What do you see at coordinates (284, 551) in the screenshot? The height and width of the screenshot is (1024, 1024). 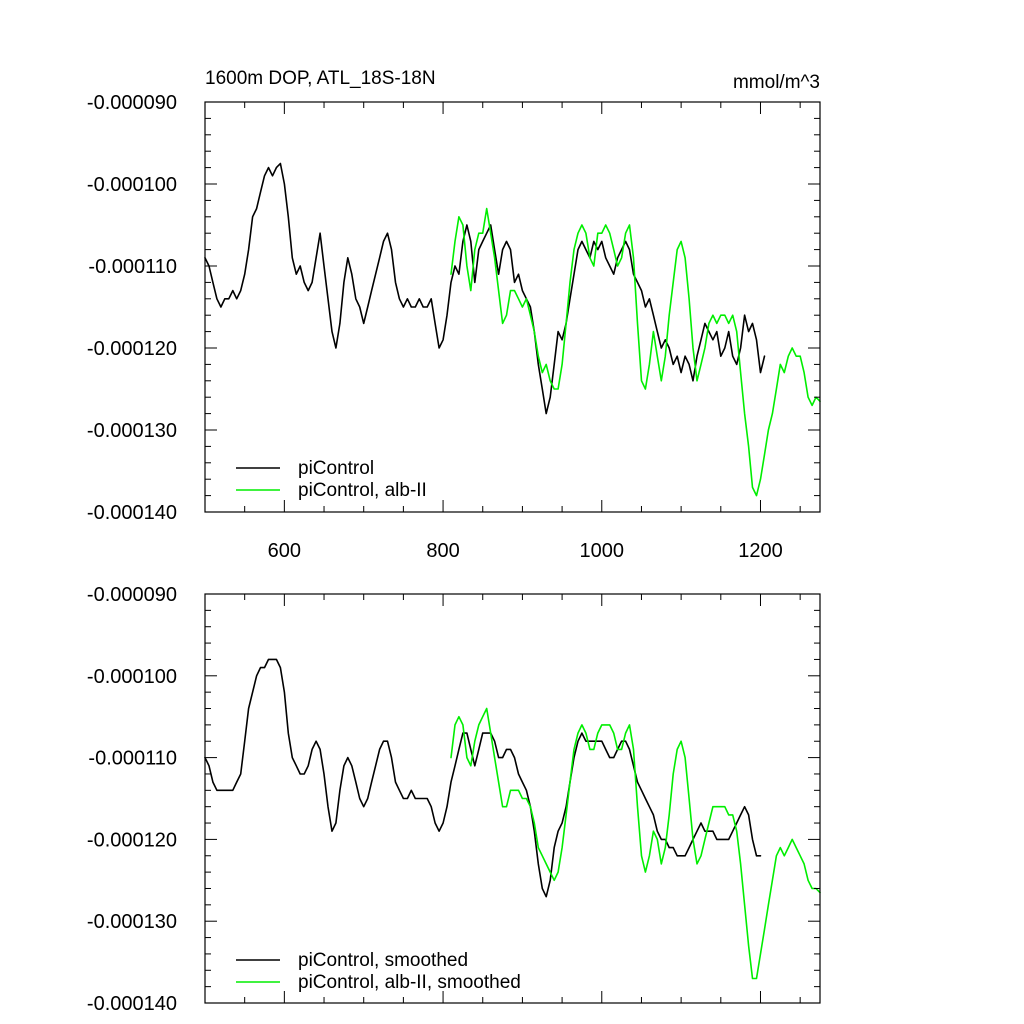 I see `x-tick-label: 600` at bounding box center [284, 551].